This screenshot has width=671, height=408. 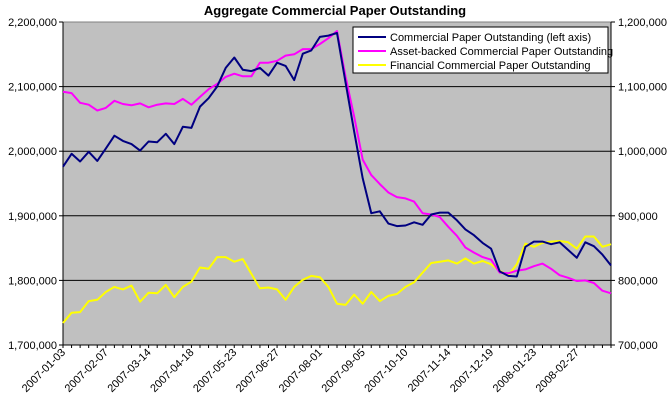 What do you see at coordinates (301, 371) in the screenshot?
I see `x-tick-label: 2007-08-01` at bounding box center [301, 371].